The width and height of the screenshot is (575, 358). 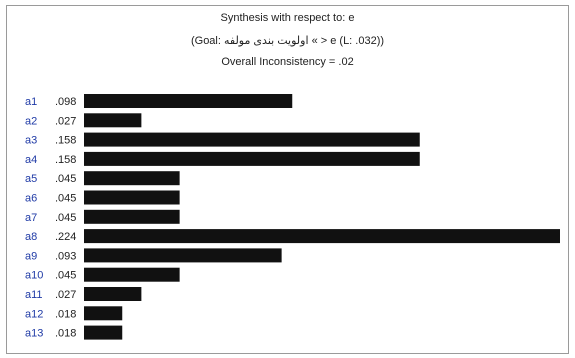 I want to click on synthesis-title: Synthesis with respect to: e, so click(x=287, y=18).